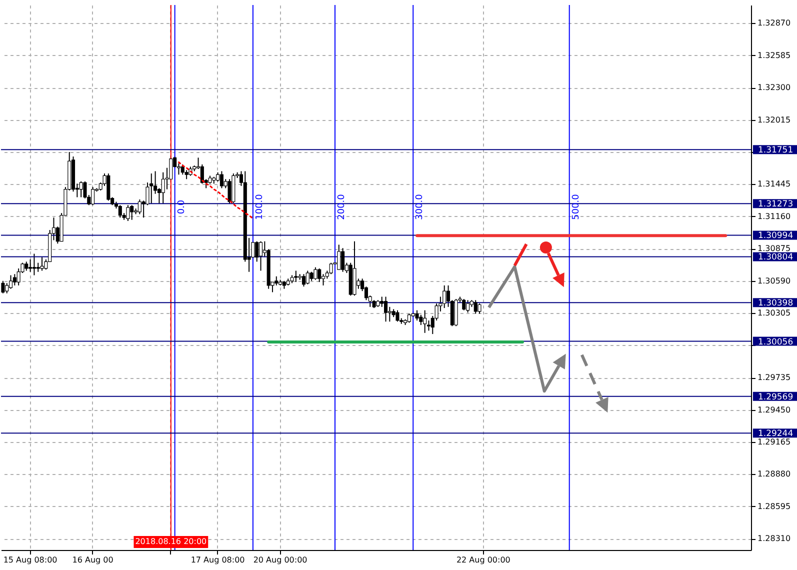 The height and width of the screenshot is (570, 797). What do you see at coordinates (774, 87) in the screenshot?
I see `y-tick-label: 1.32300` at bounding box center [774, 87].